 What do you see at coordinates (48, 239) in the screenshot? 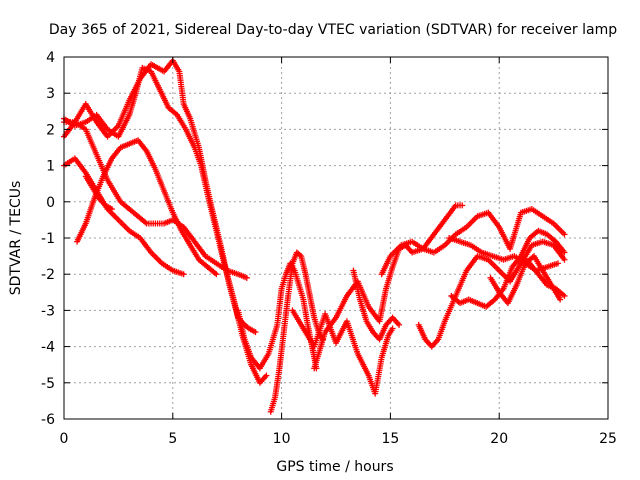
I see `y-tick-label: -1` at bounding box center [48, 239].